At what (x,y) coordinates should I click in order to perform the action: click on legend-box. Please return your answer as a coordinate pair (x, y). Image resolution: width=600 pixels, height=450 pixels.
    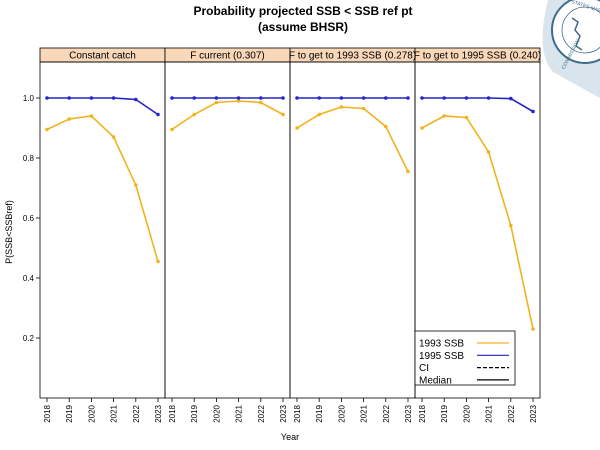
    Looking at the image, I should click on (465, 358).